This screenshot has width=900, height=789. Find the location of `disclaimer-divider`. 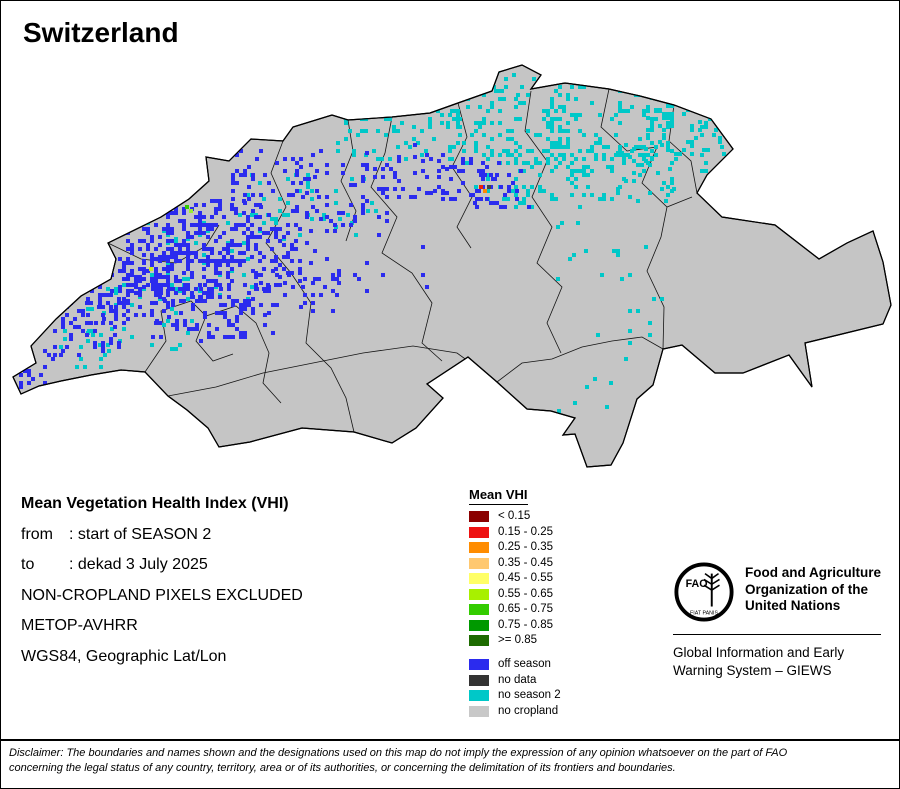

disclaimer-divider is located at coordinates (450, 740).